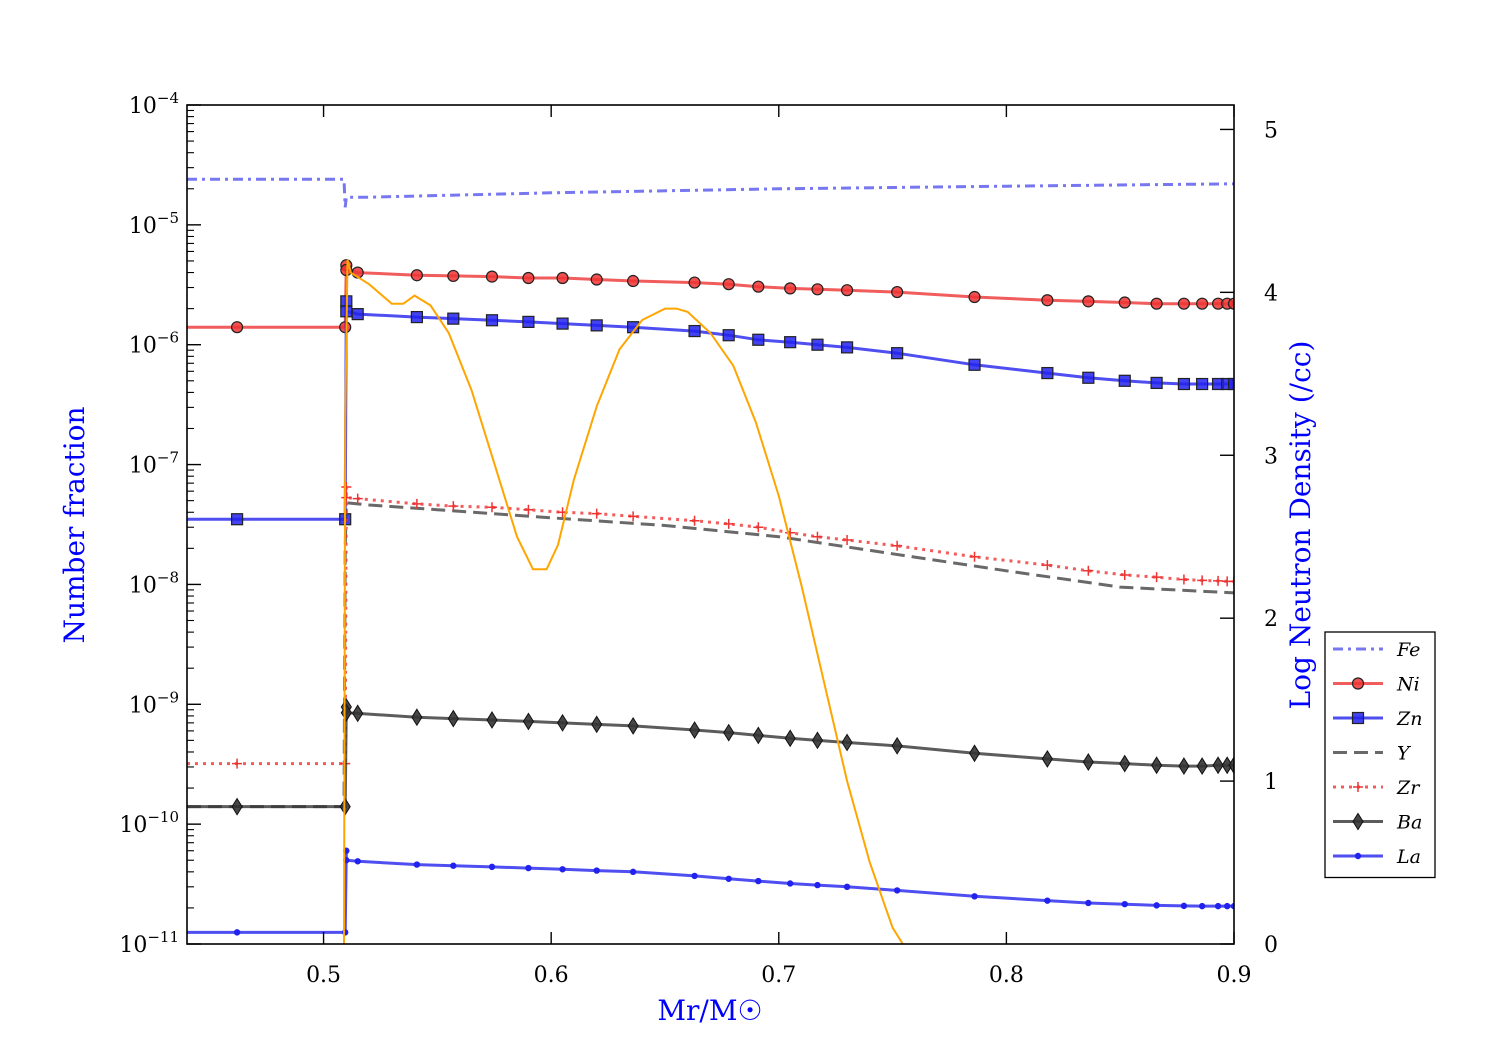 This screenshot has width=1500, height=1050. I want to click on y-right-tick-label: 5, so click(1271, 130).